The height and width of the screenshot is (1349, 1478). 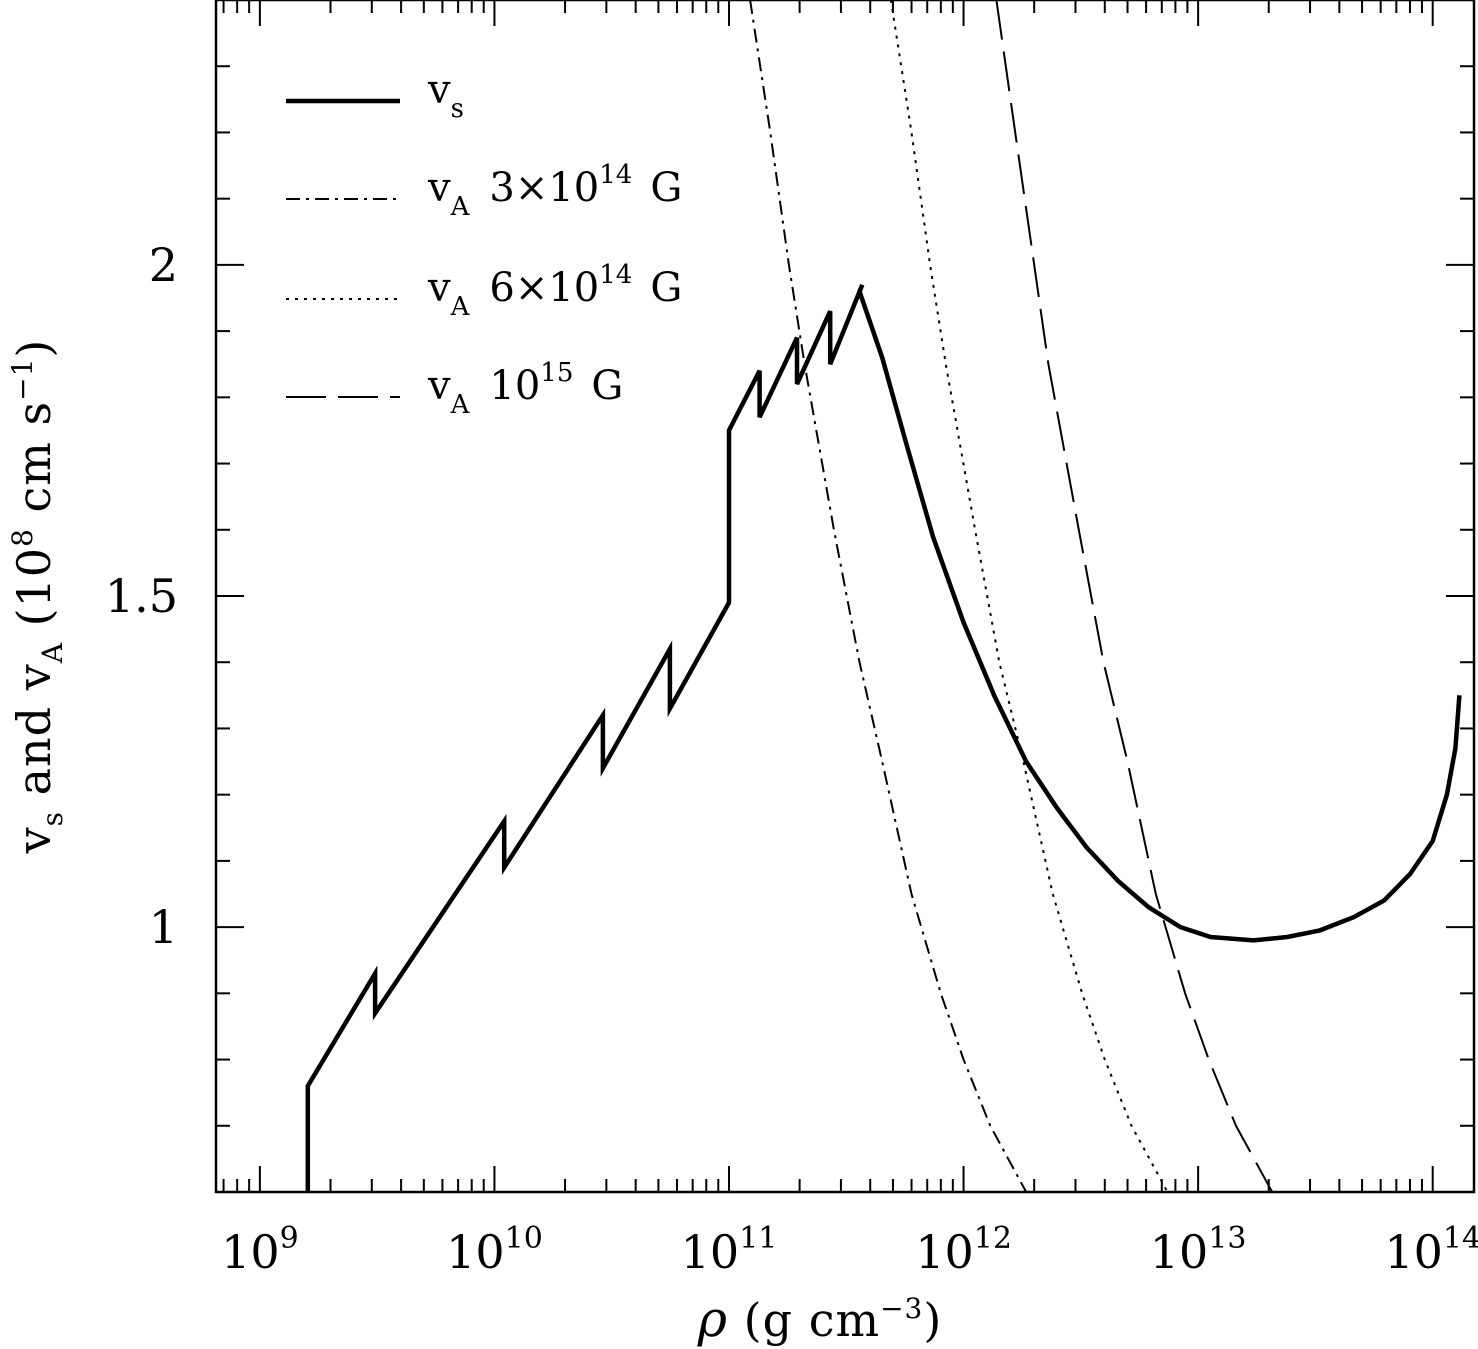 What do you see at coordinates (1431, 1250) in the screenshot?
I see `x-tick-label: 1014` at bounding box center [1431, 1250].